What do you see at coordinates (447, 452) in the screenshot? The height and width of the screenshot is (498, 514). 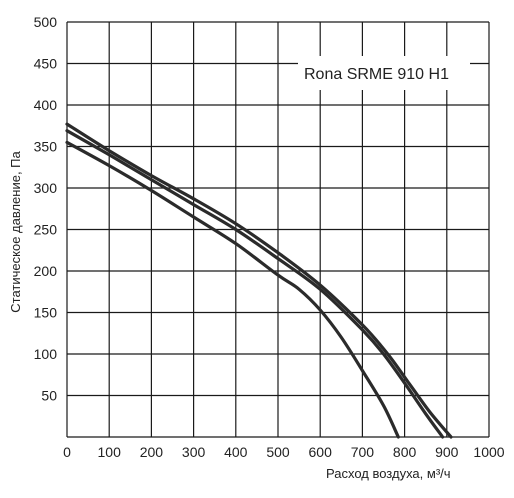 I see `x-tick-label: 900` at bounding box center [447, 452].